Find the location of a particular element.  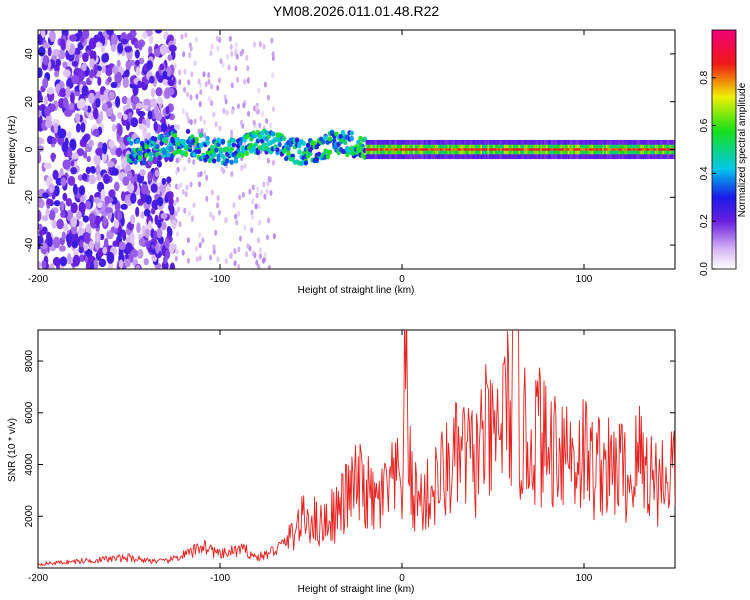

spectrogram-ytick-label: 40 is located at coordinates (29, 54).